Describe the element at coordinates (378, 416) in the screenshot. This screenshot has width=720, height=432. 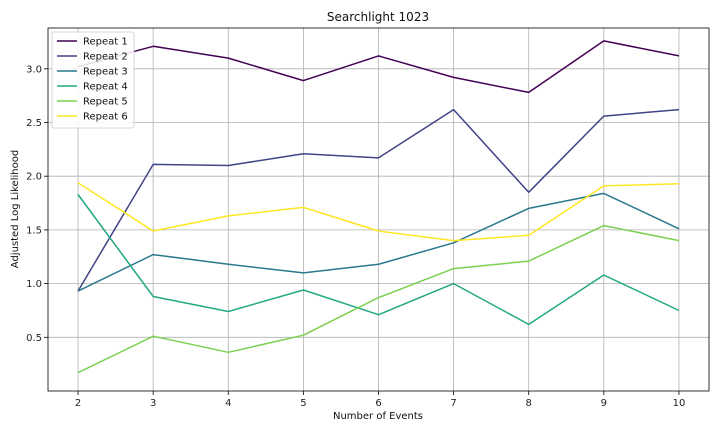
I see `x-axis-label: Number of Events` at that location.